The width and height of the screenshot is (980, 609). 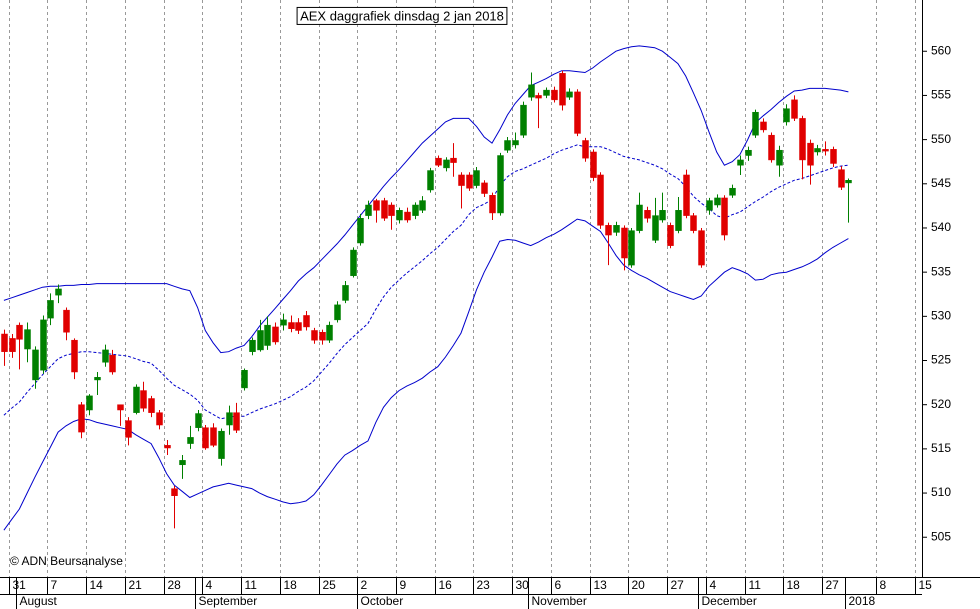 What do you see at coordinates (941, 316) in the screenshot?
I see `y-tick-label: 530` at bounding box center [941, 316].